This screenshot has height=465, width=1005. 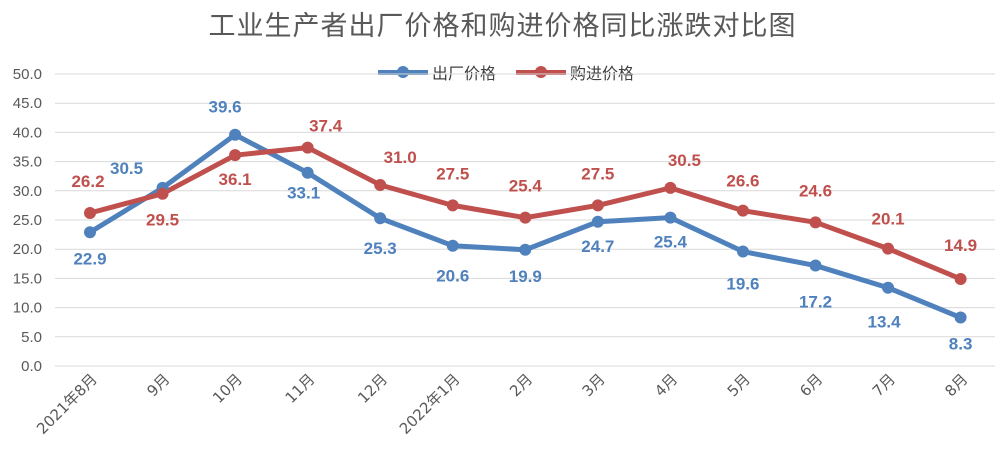 I want to click on y-tick-label: 20.0, so click(x=27, y=249).